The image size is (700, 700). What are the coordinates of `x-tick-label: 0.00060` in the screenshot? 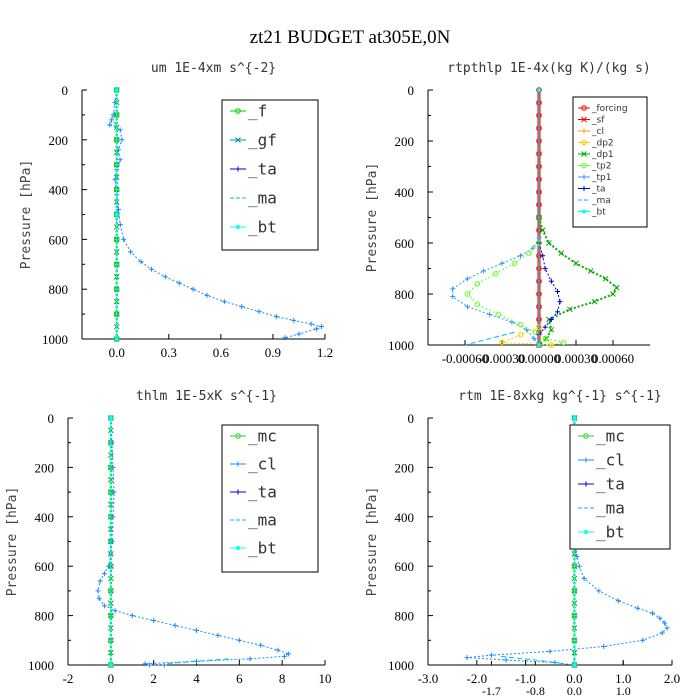 It's located at (613, 358).